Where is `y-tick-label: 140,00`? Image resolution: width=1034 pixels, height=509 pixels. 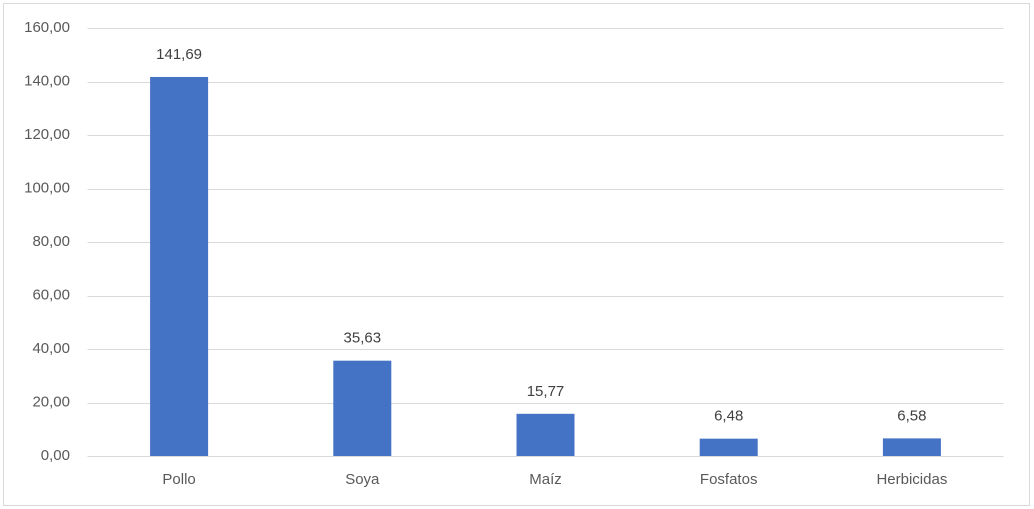
y-tick-label: 140,00 is located at coordinates (47, 80).